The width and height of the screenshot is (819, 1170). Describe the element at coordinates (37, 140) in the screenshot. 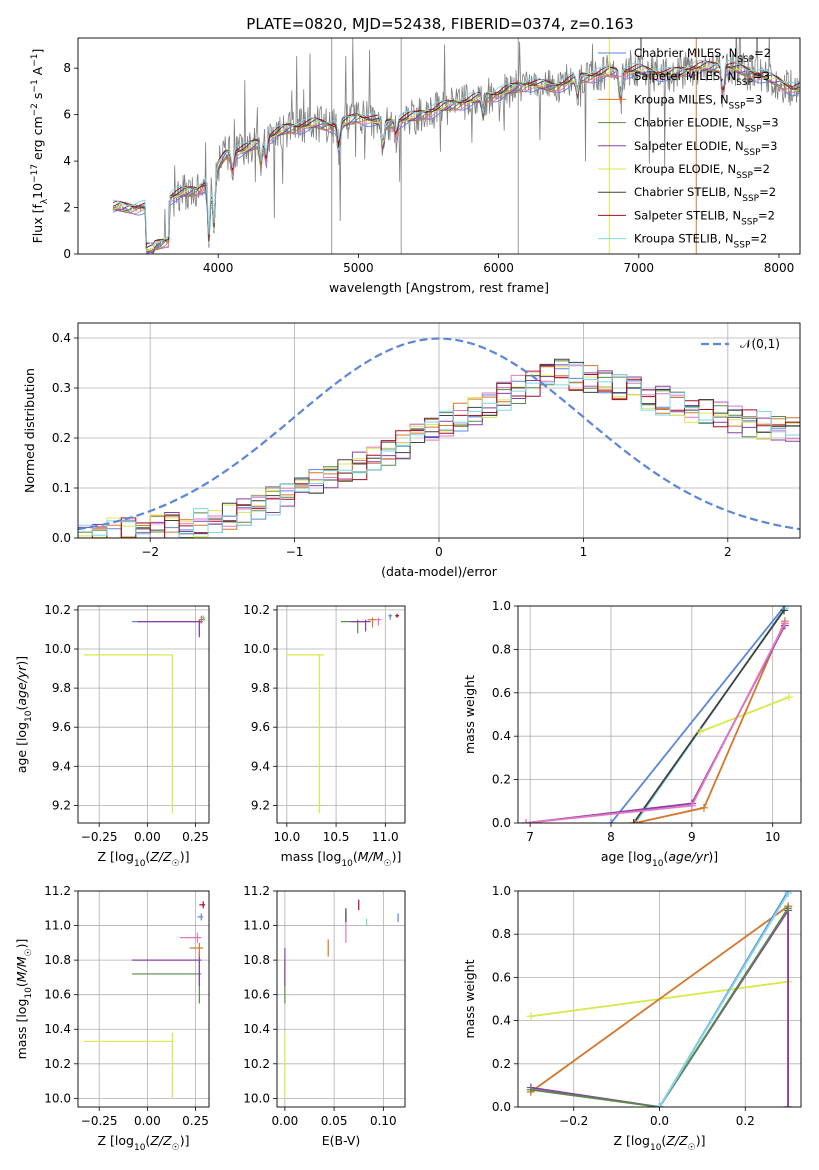

I see `y-axis-label-part: erg cm` at that location.